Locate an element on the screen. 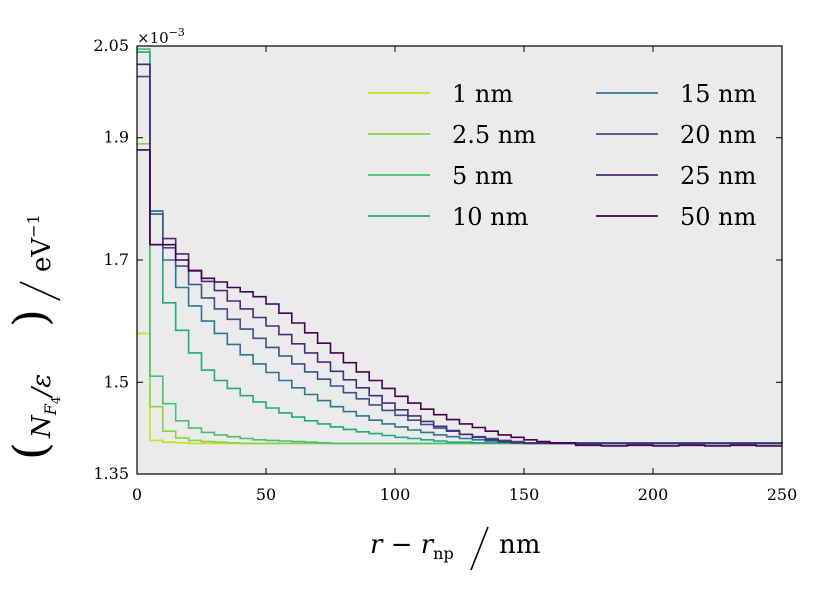  x-tick-label-0: 0 is located at coordinates (137, 494).